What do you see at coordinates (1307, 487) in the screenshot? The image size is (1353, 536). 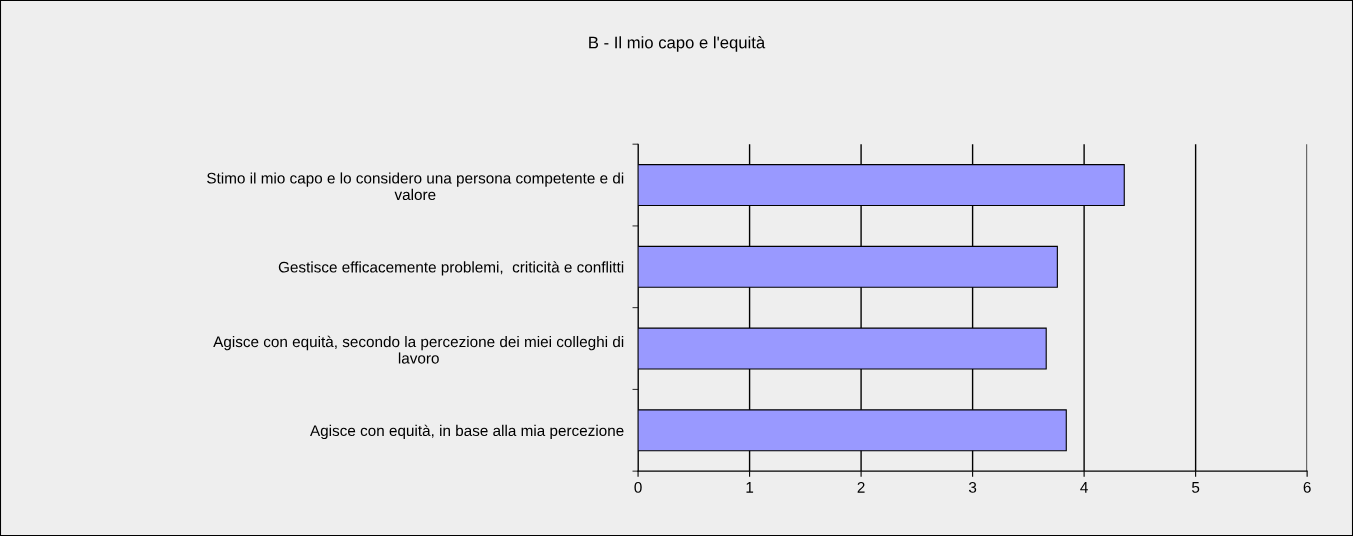 I see `x-tick-label: 6` at bounding box center [1307, 487].